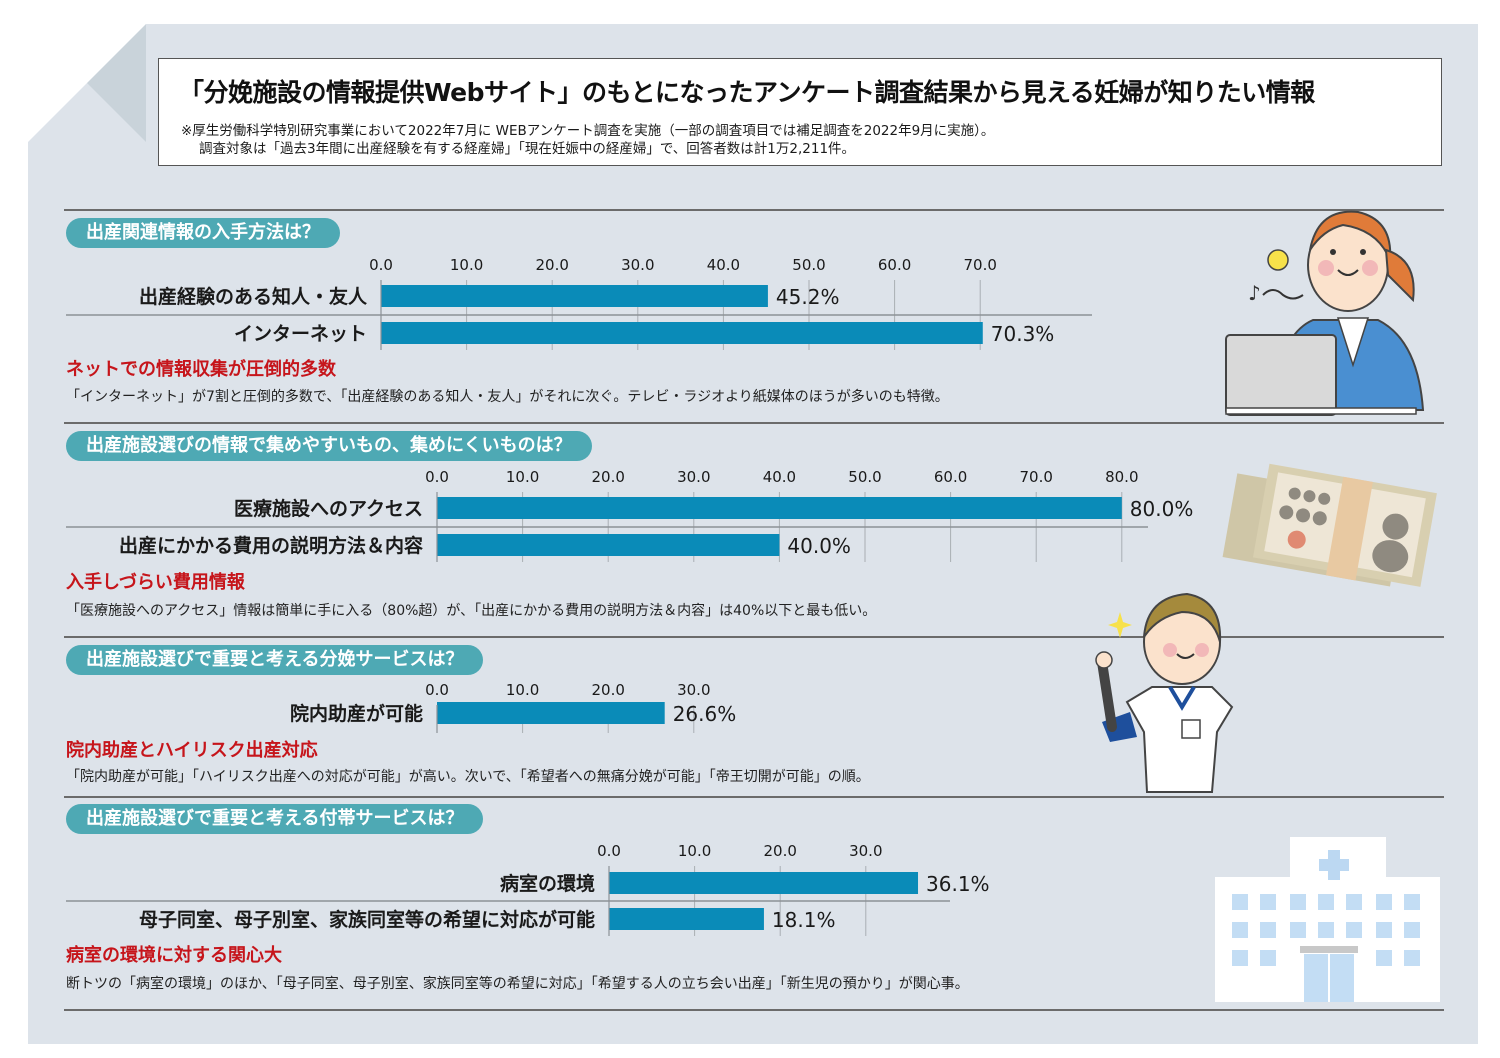 The image size is (1500, 1058). I want to click on woman-with-laptop-icon: ♪, so click(1325, 313).